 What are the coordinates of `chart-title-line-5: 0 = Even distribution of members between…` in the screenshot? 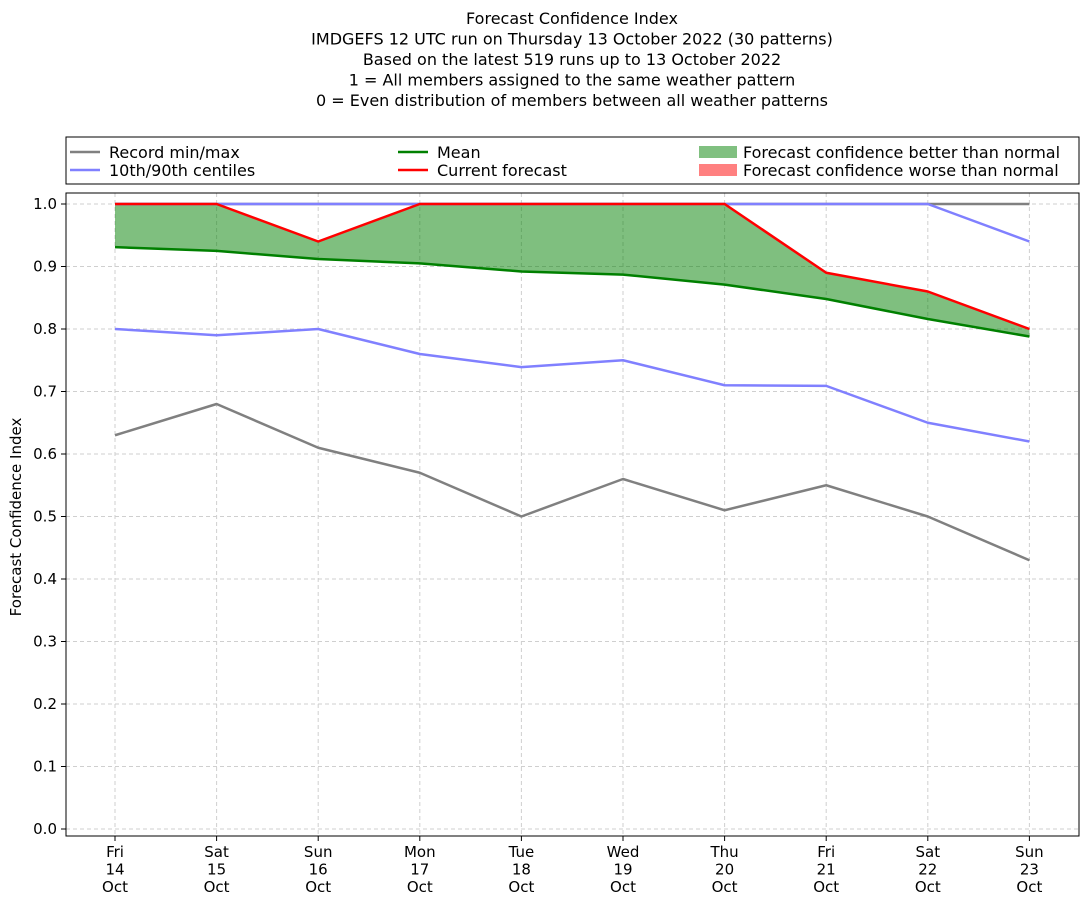 It's located at (572, 100).